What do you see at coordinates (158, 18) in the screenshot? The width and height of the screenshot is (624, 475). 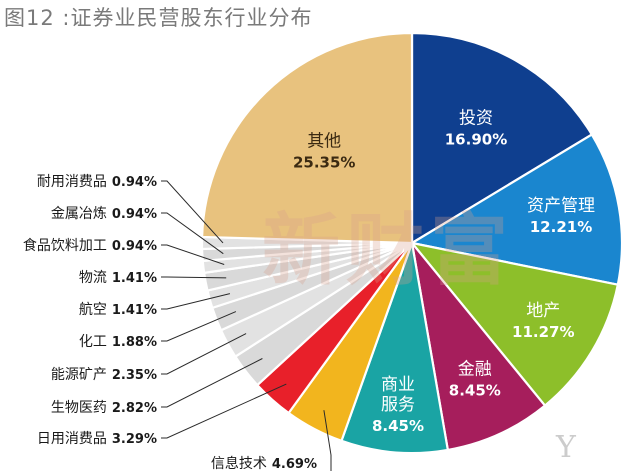 I see `chart-title: 图12 :证券业民营股东行业分布` at bounding box center [158, 18].